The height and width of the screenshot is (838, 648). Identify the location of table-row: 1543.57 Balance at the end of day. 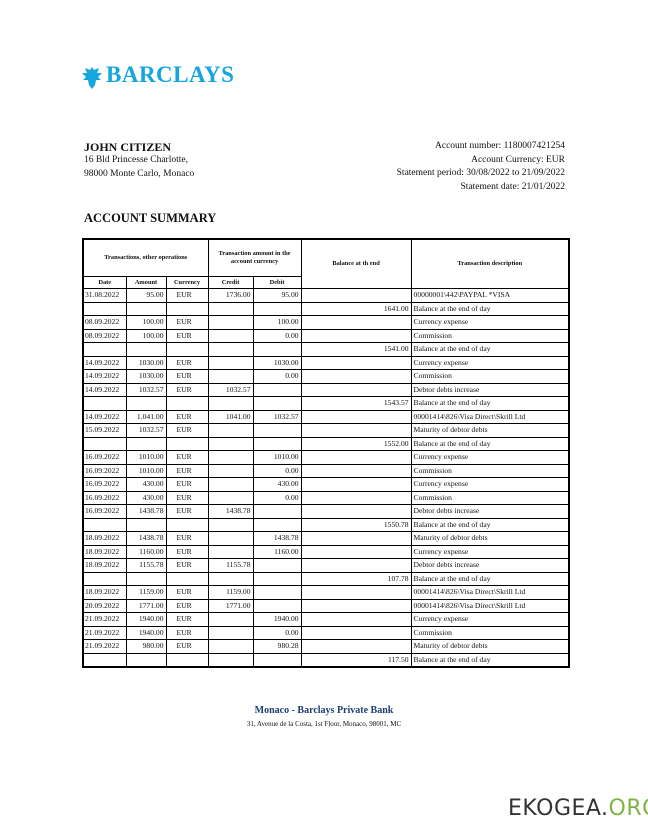
(326, 403).